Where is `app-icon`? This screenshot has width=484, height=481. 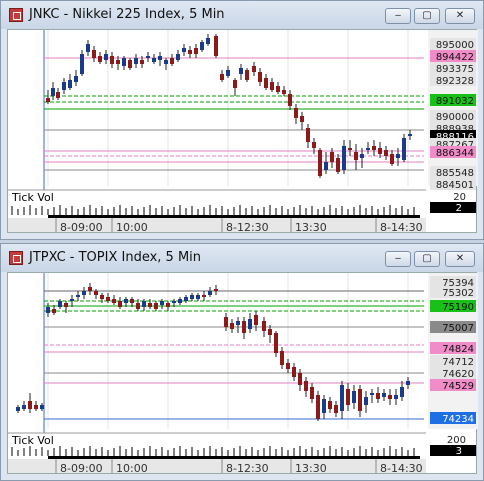 app-icon is located at coordinates (16, 15).